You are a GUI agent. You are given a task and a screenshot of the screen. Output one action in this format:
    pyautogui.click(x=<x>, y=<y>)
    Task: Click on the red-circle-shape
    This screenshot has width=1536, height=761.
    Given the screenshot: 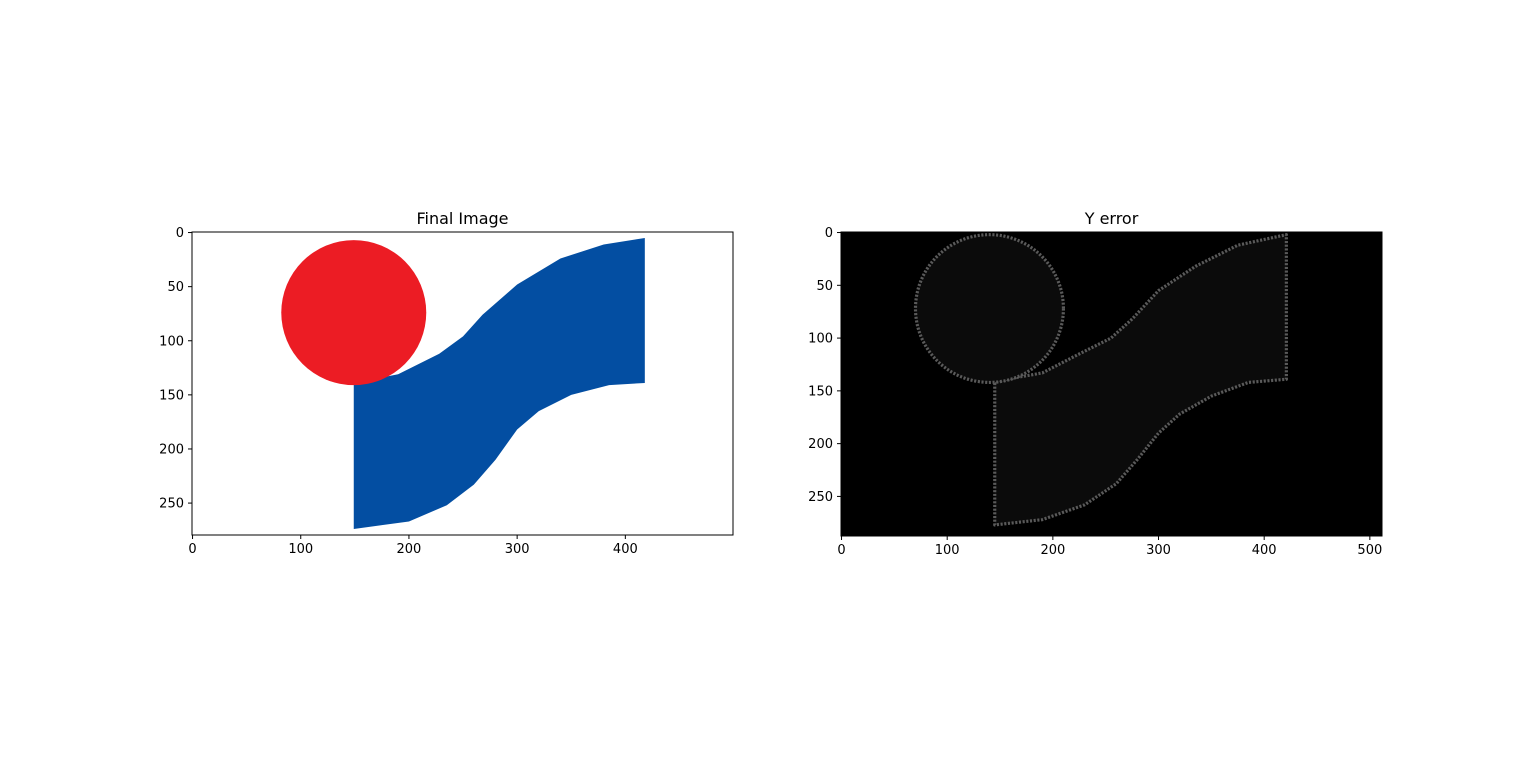 What is the action you would take?
    pyautogui.click(x=354, y=313)
    